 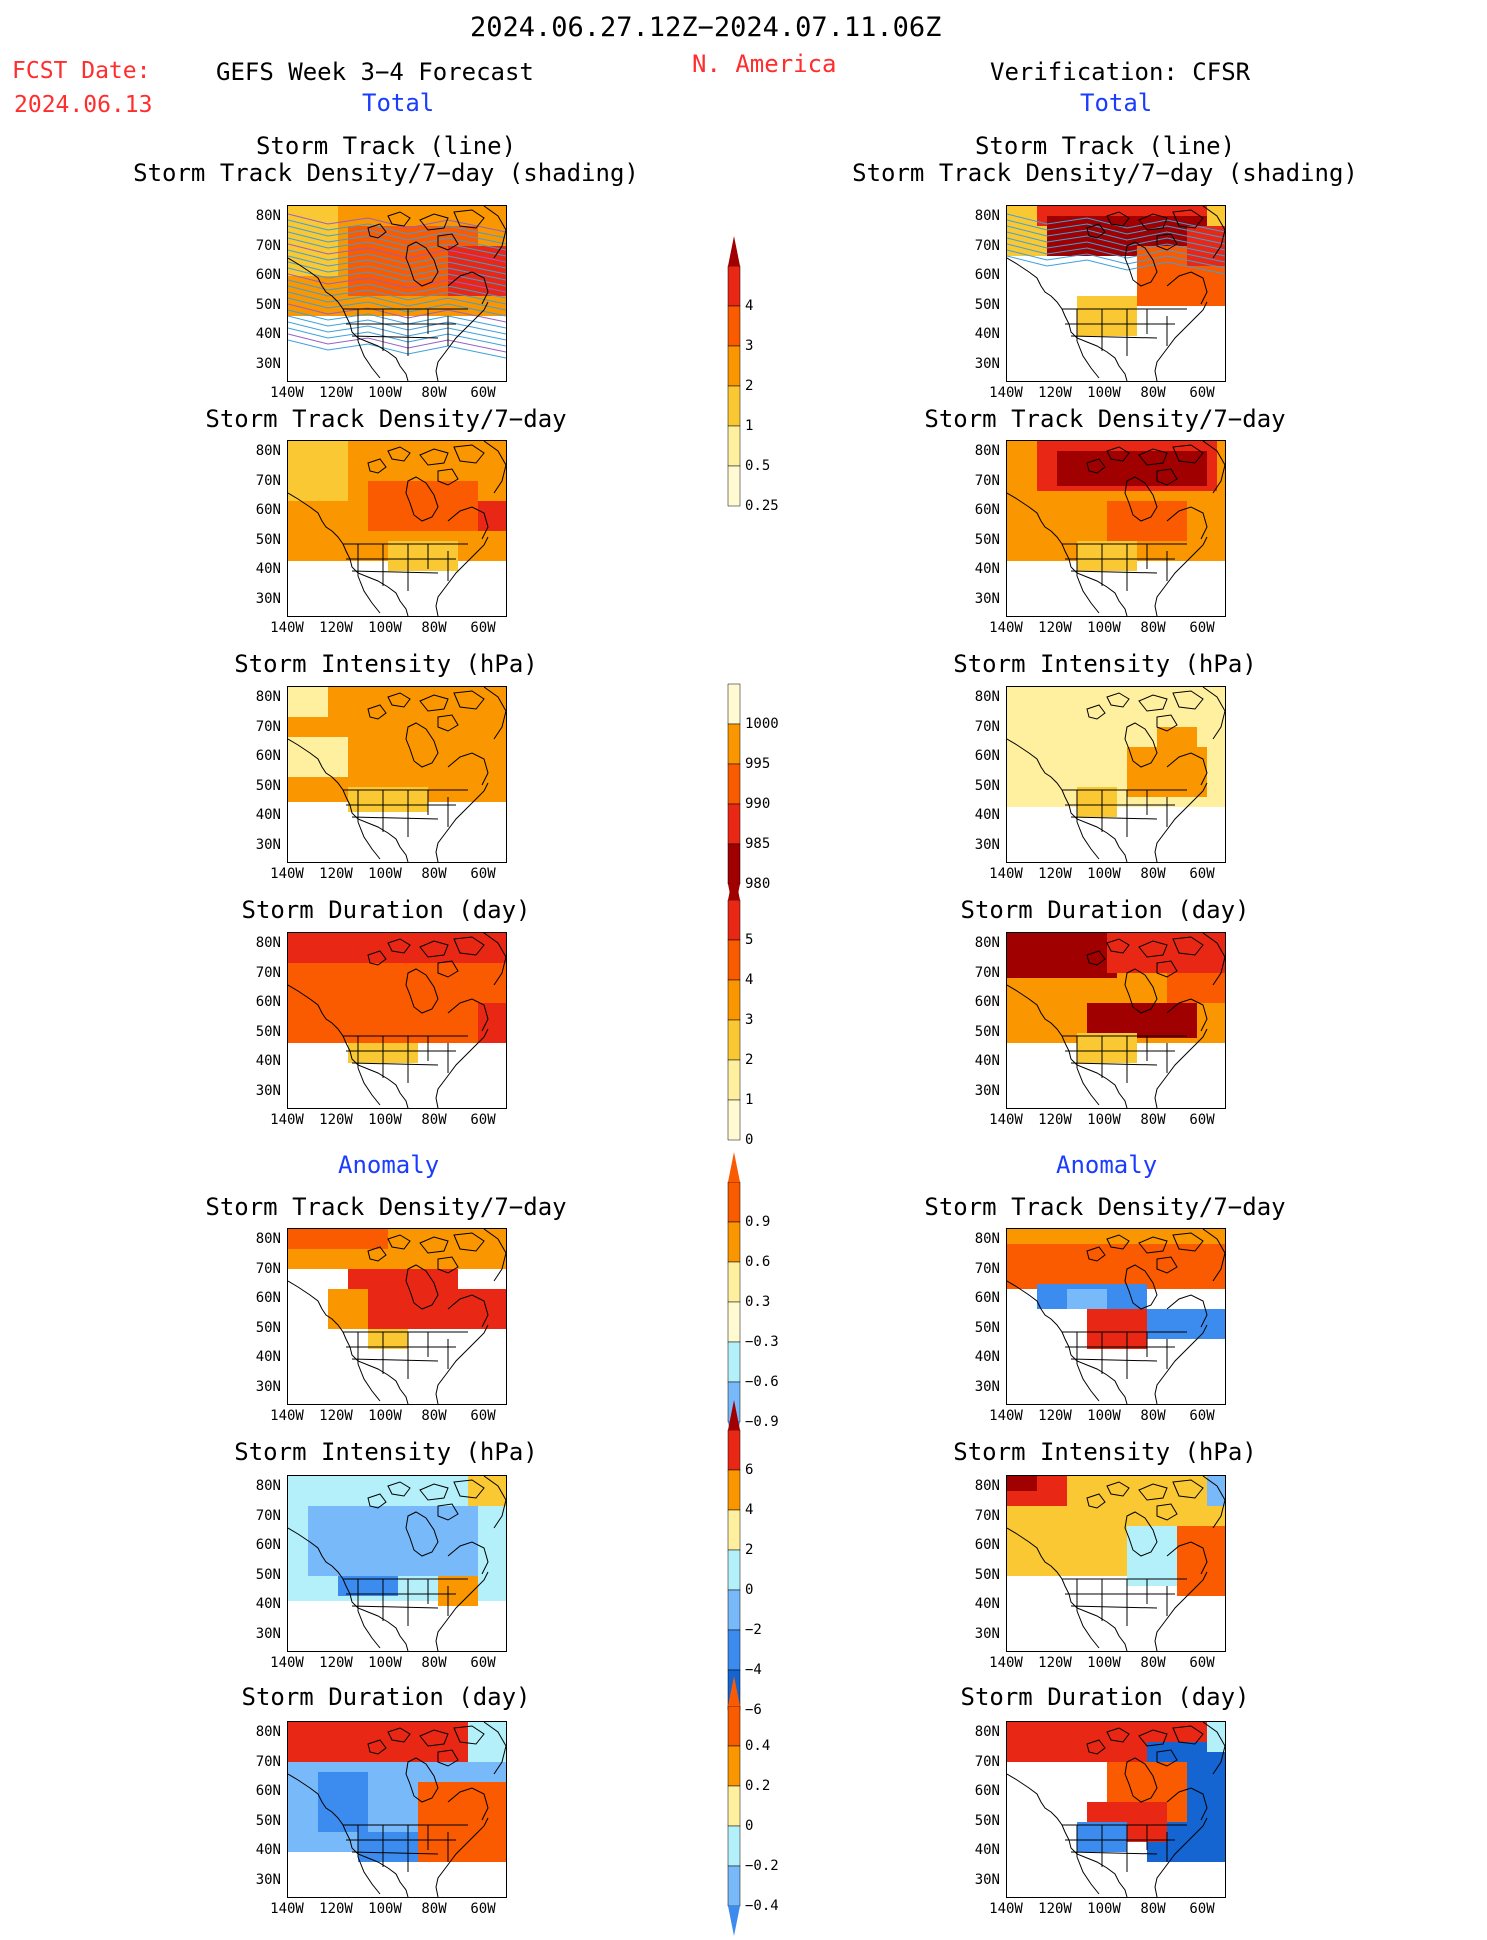 What do you see at coordinates (386, 1207) in the screenshot?
I see `title-l5: Storm Track Density/7−day` at bounding box center [386, 1207].